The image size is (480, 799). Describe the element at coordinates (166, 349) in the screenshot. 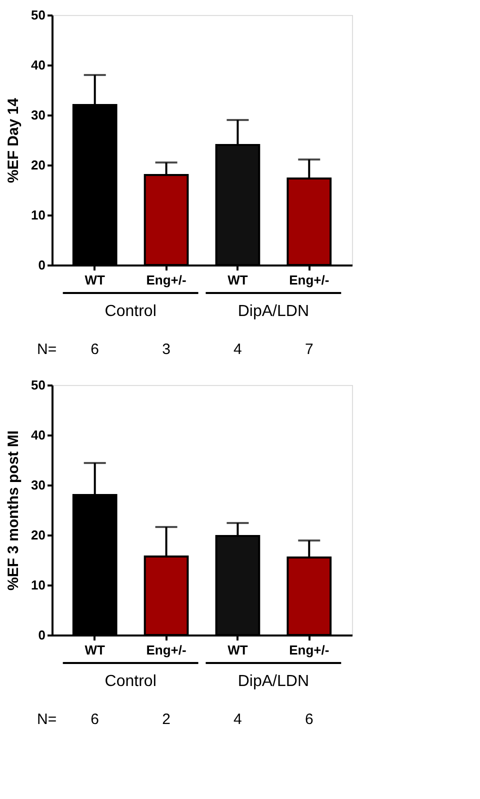

I see `text: 3` at that location.